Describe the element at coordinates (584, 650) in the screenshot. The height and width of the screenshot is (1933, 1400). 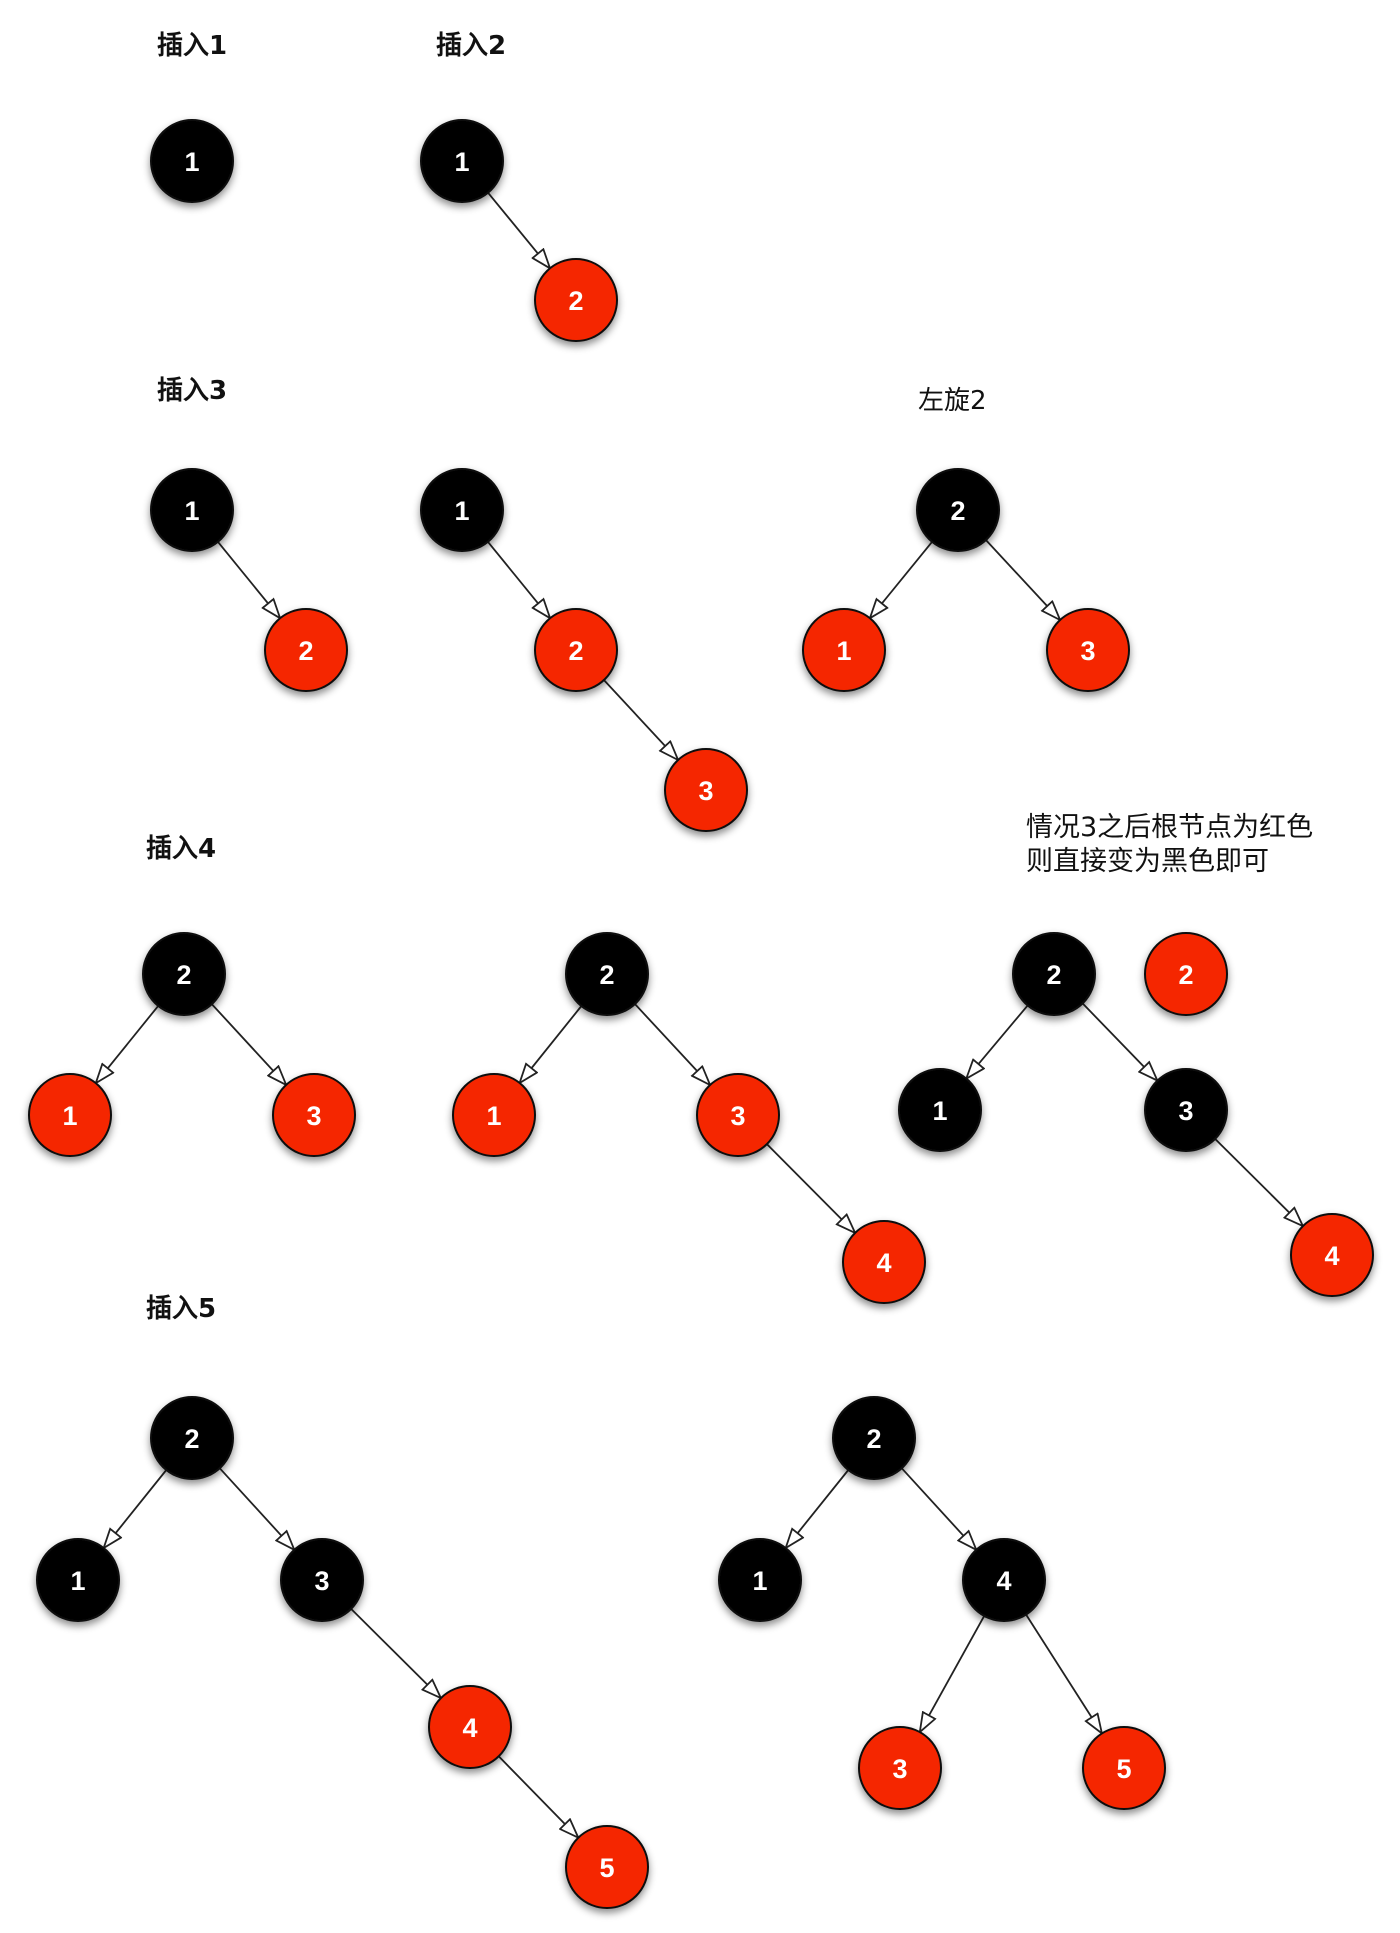
I see `insert-3-step-2: 1 2 3` at that location.